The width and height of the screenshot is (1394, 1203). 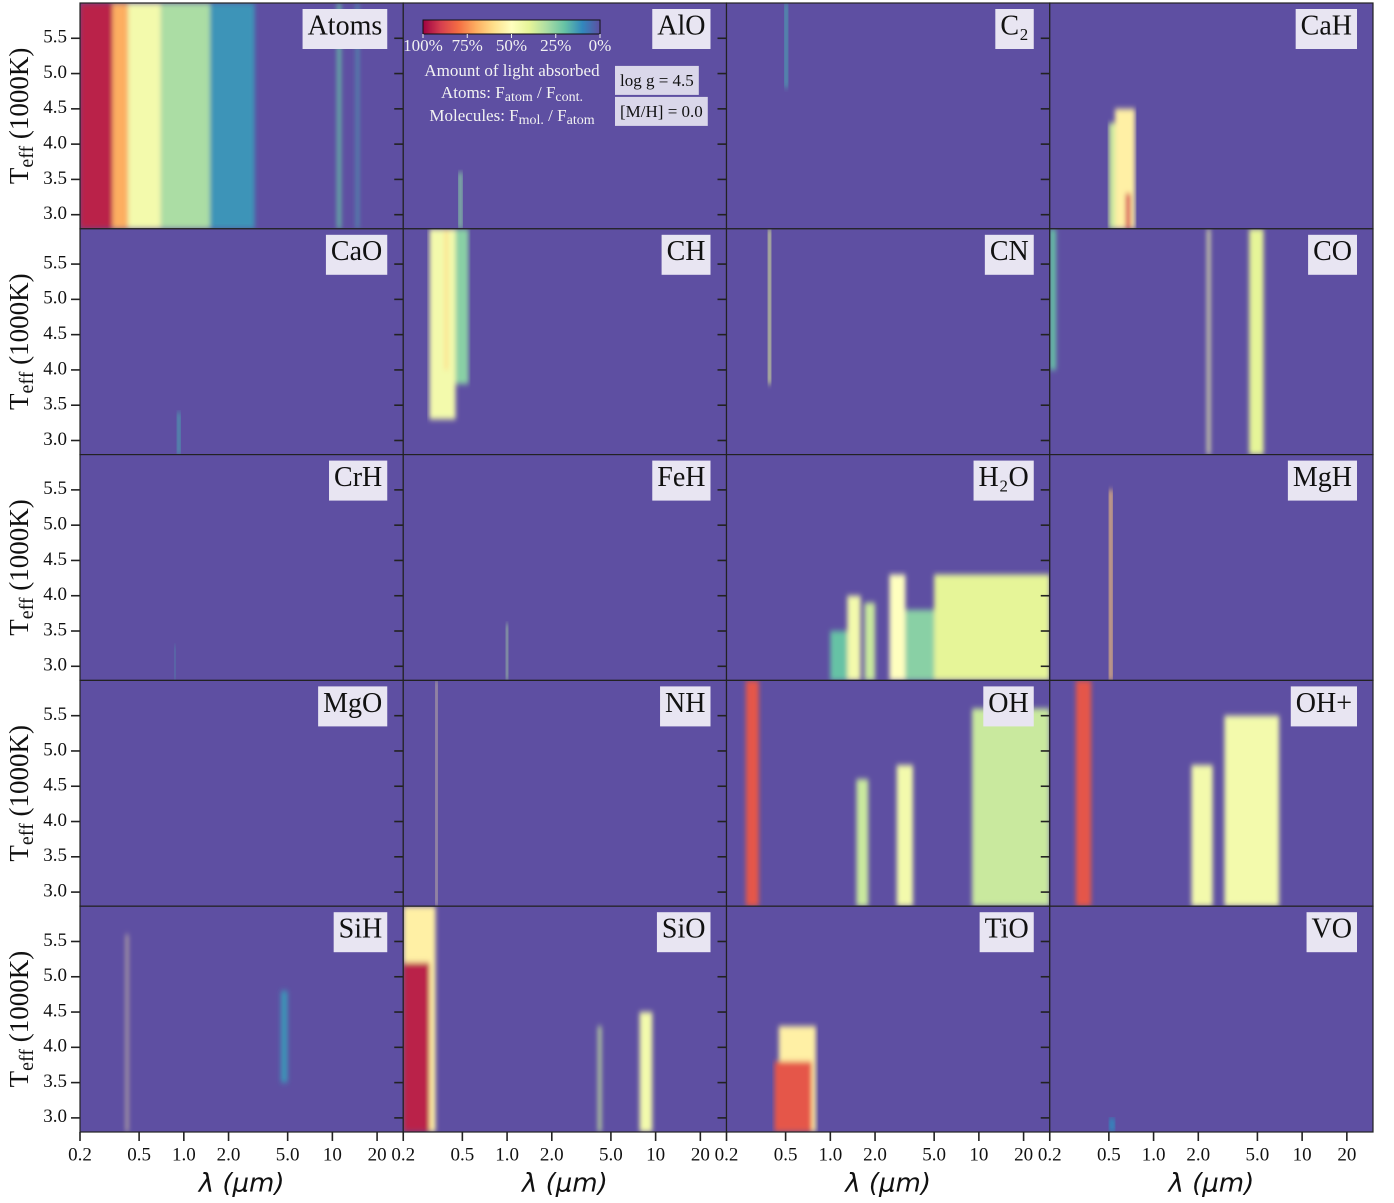 I want to click on panel-title: AlO, so click(x=681, y=25).